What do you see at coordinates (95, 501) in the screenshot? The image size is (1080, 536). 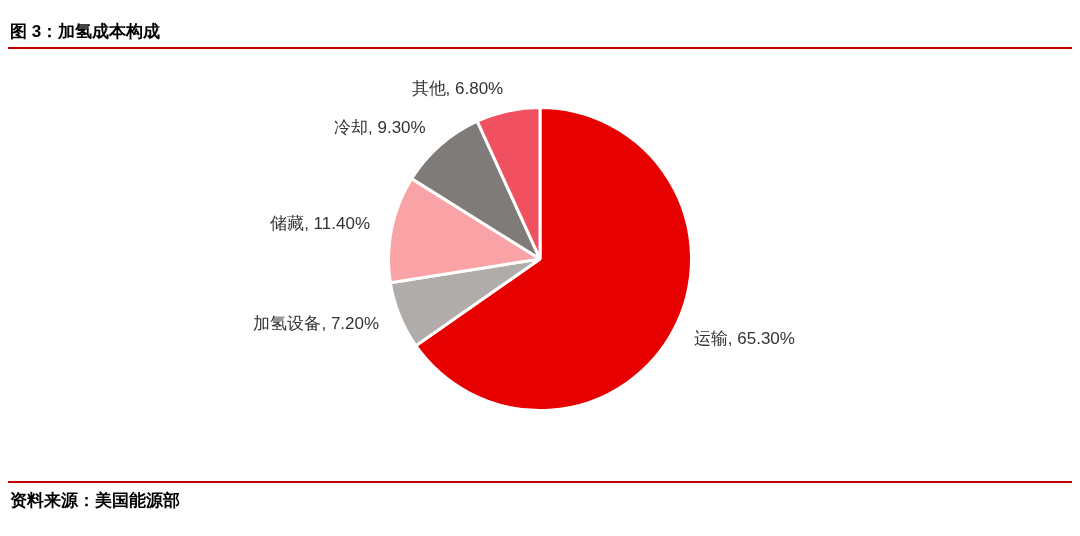 I see `text: 资料来源：美国能源部` at bounding box center [95, 501].